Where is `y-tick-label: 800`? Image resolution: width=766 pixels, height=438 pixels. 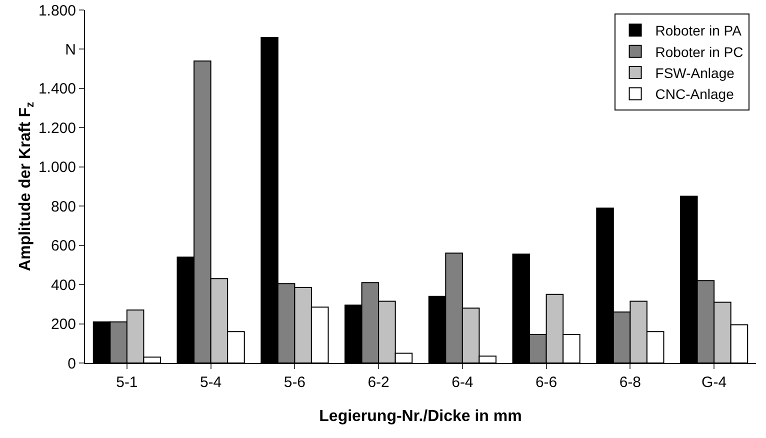 y-tick-label: 800 is located at coordinates (63, 207).